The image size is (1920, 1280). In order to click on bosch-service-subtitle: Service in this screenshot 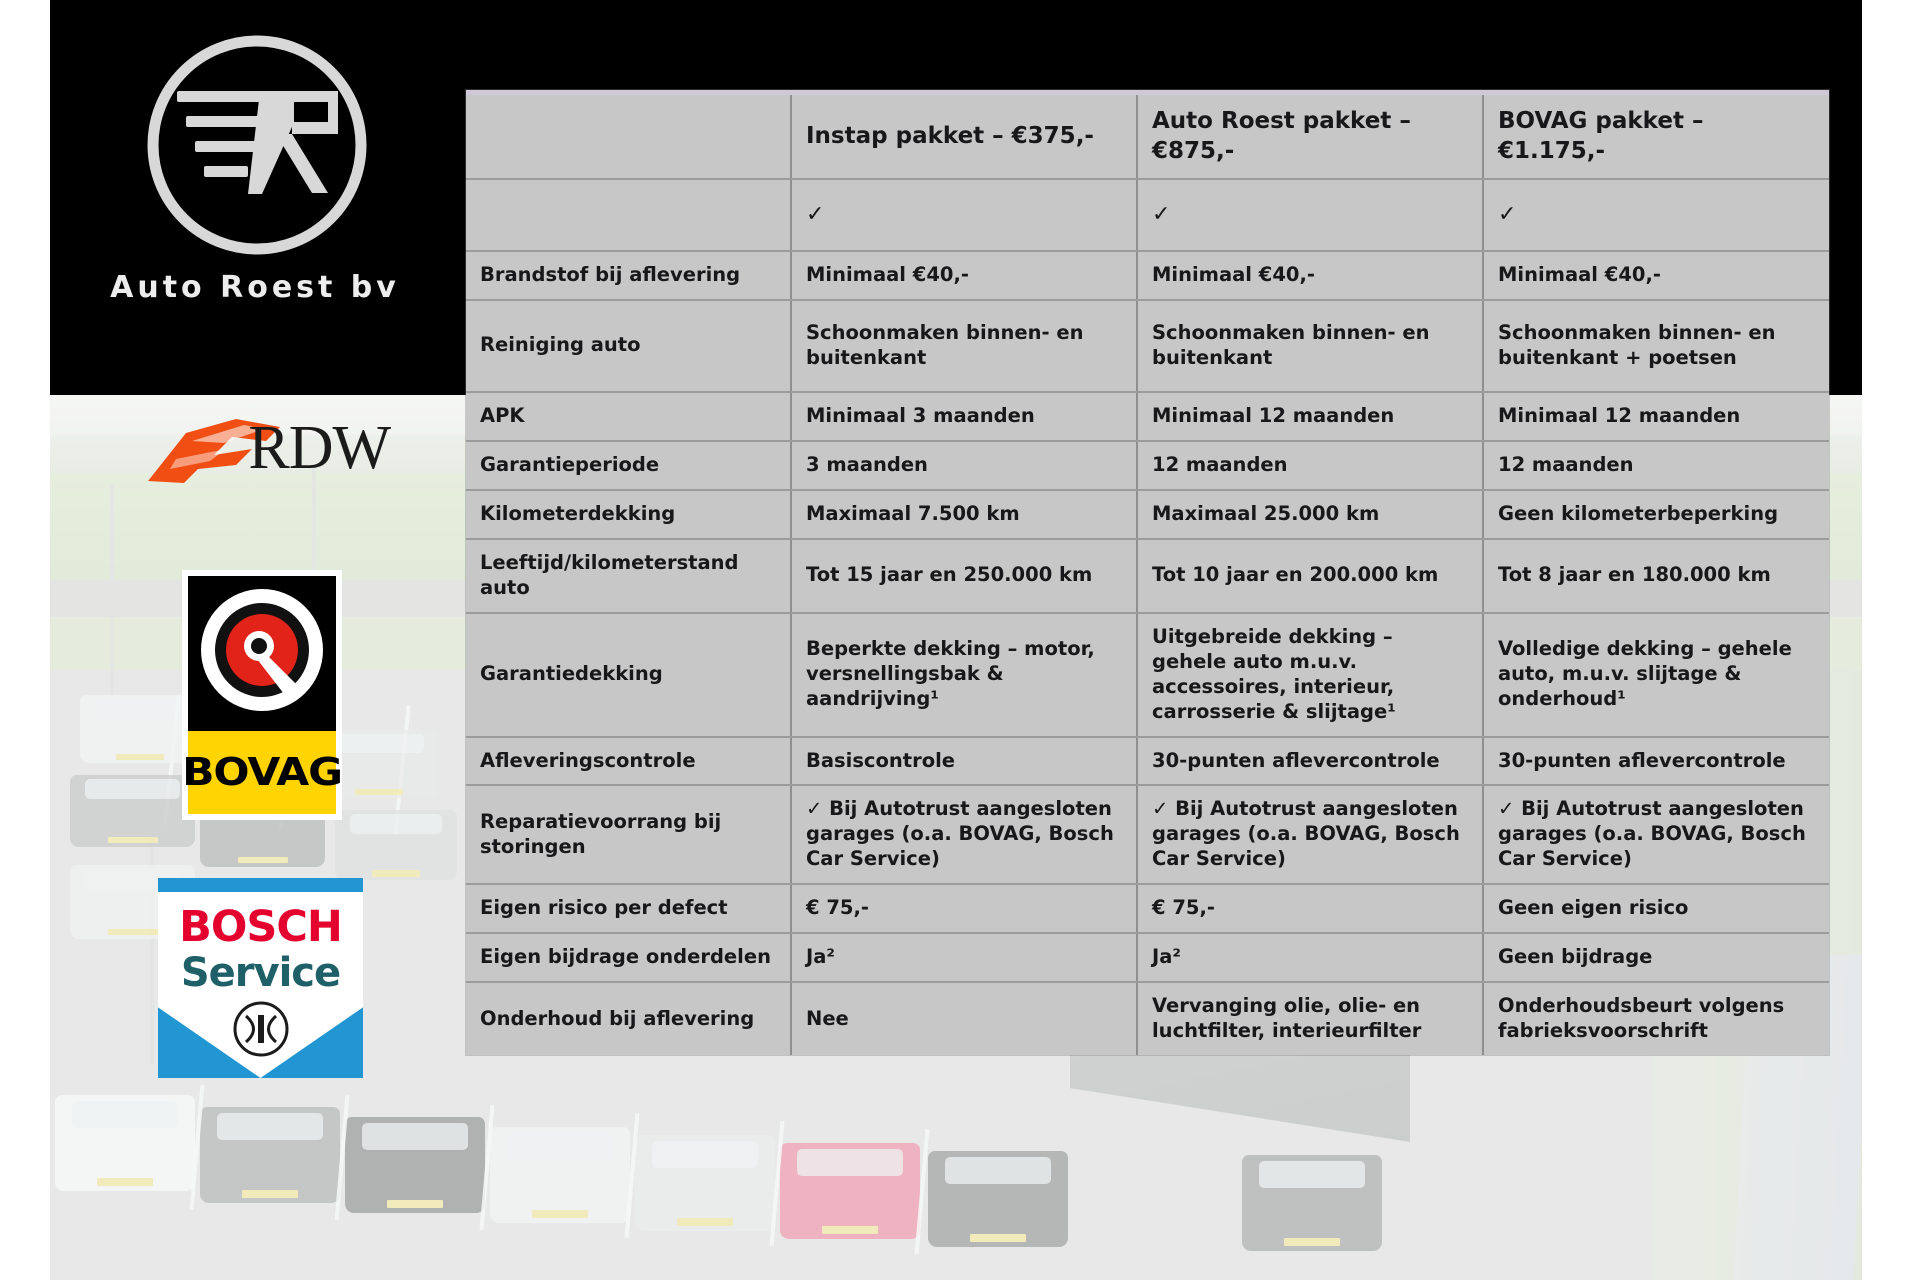, I will do `click(260, 973)`.